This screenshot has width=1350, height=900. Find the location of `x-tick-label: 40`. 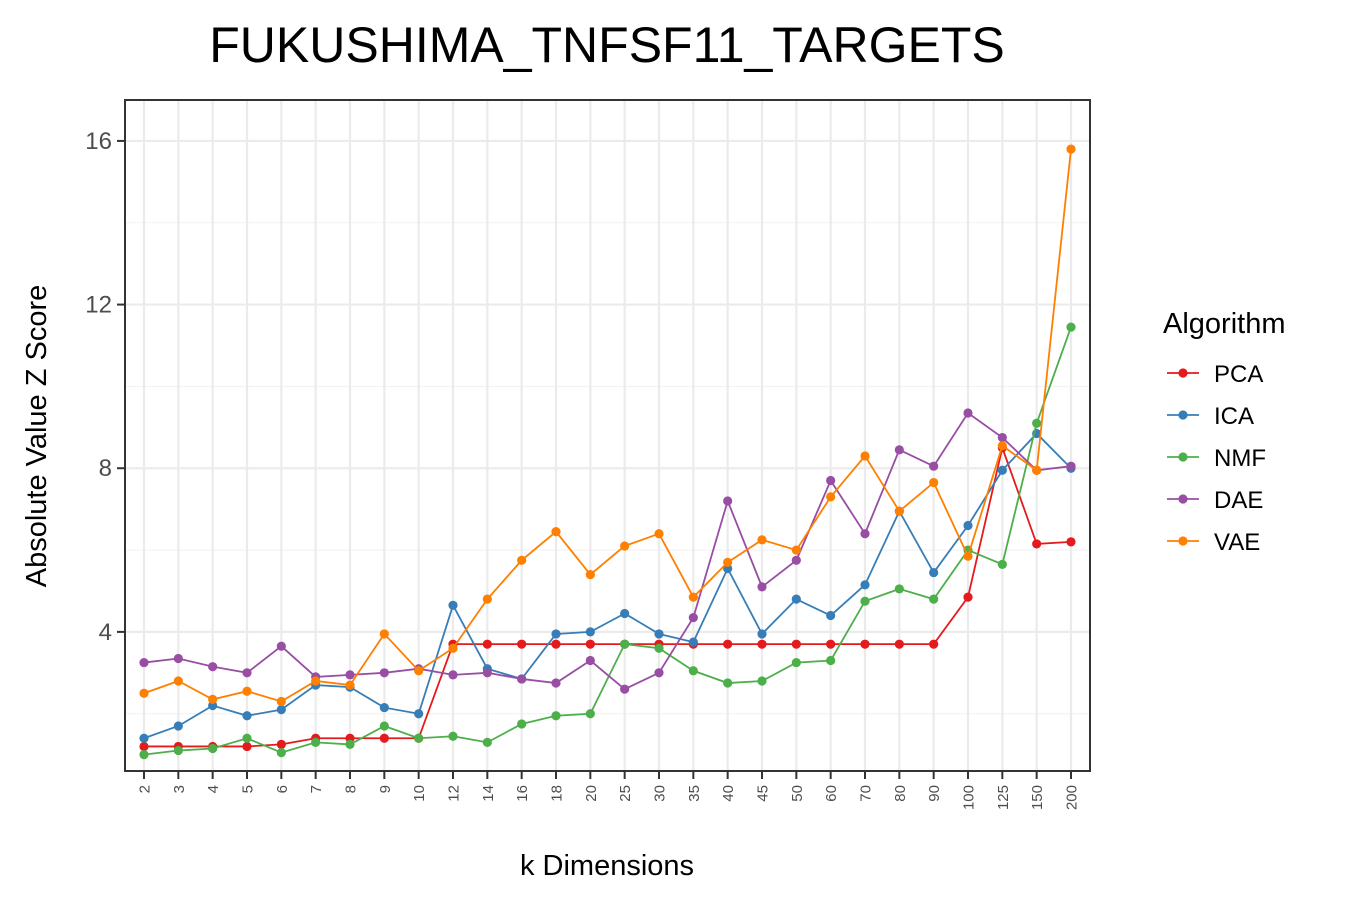

x-tick-label: 40 is located at coordinates (728, 793).